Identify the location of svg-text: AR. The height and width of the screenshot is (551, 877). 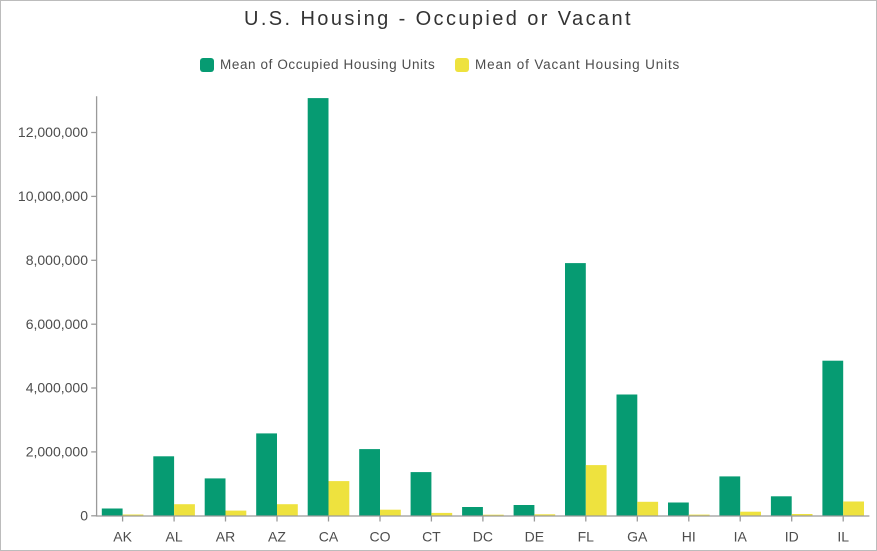
(225, 537).